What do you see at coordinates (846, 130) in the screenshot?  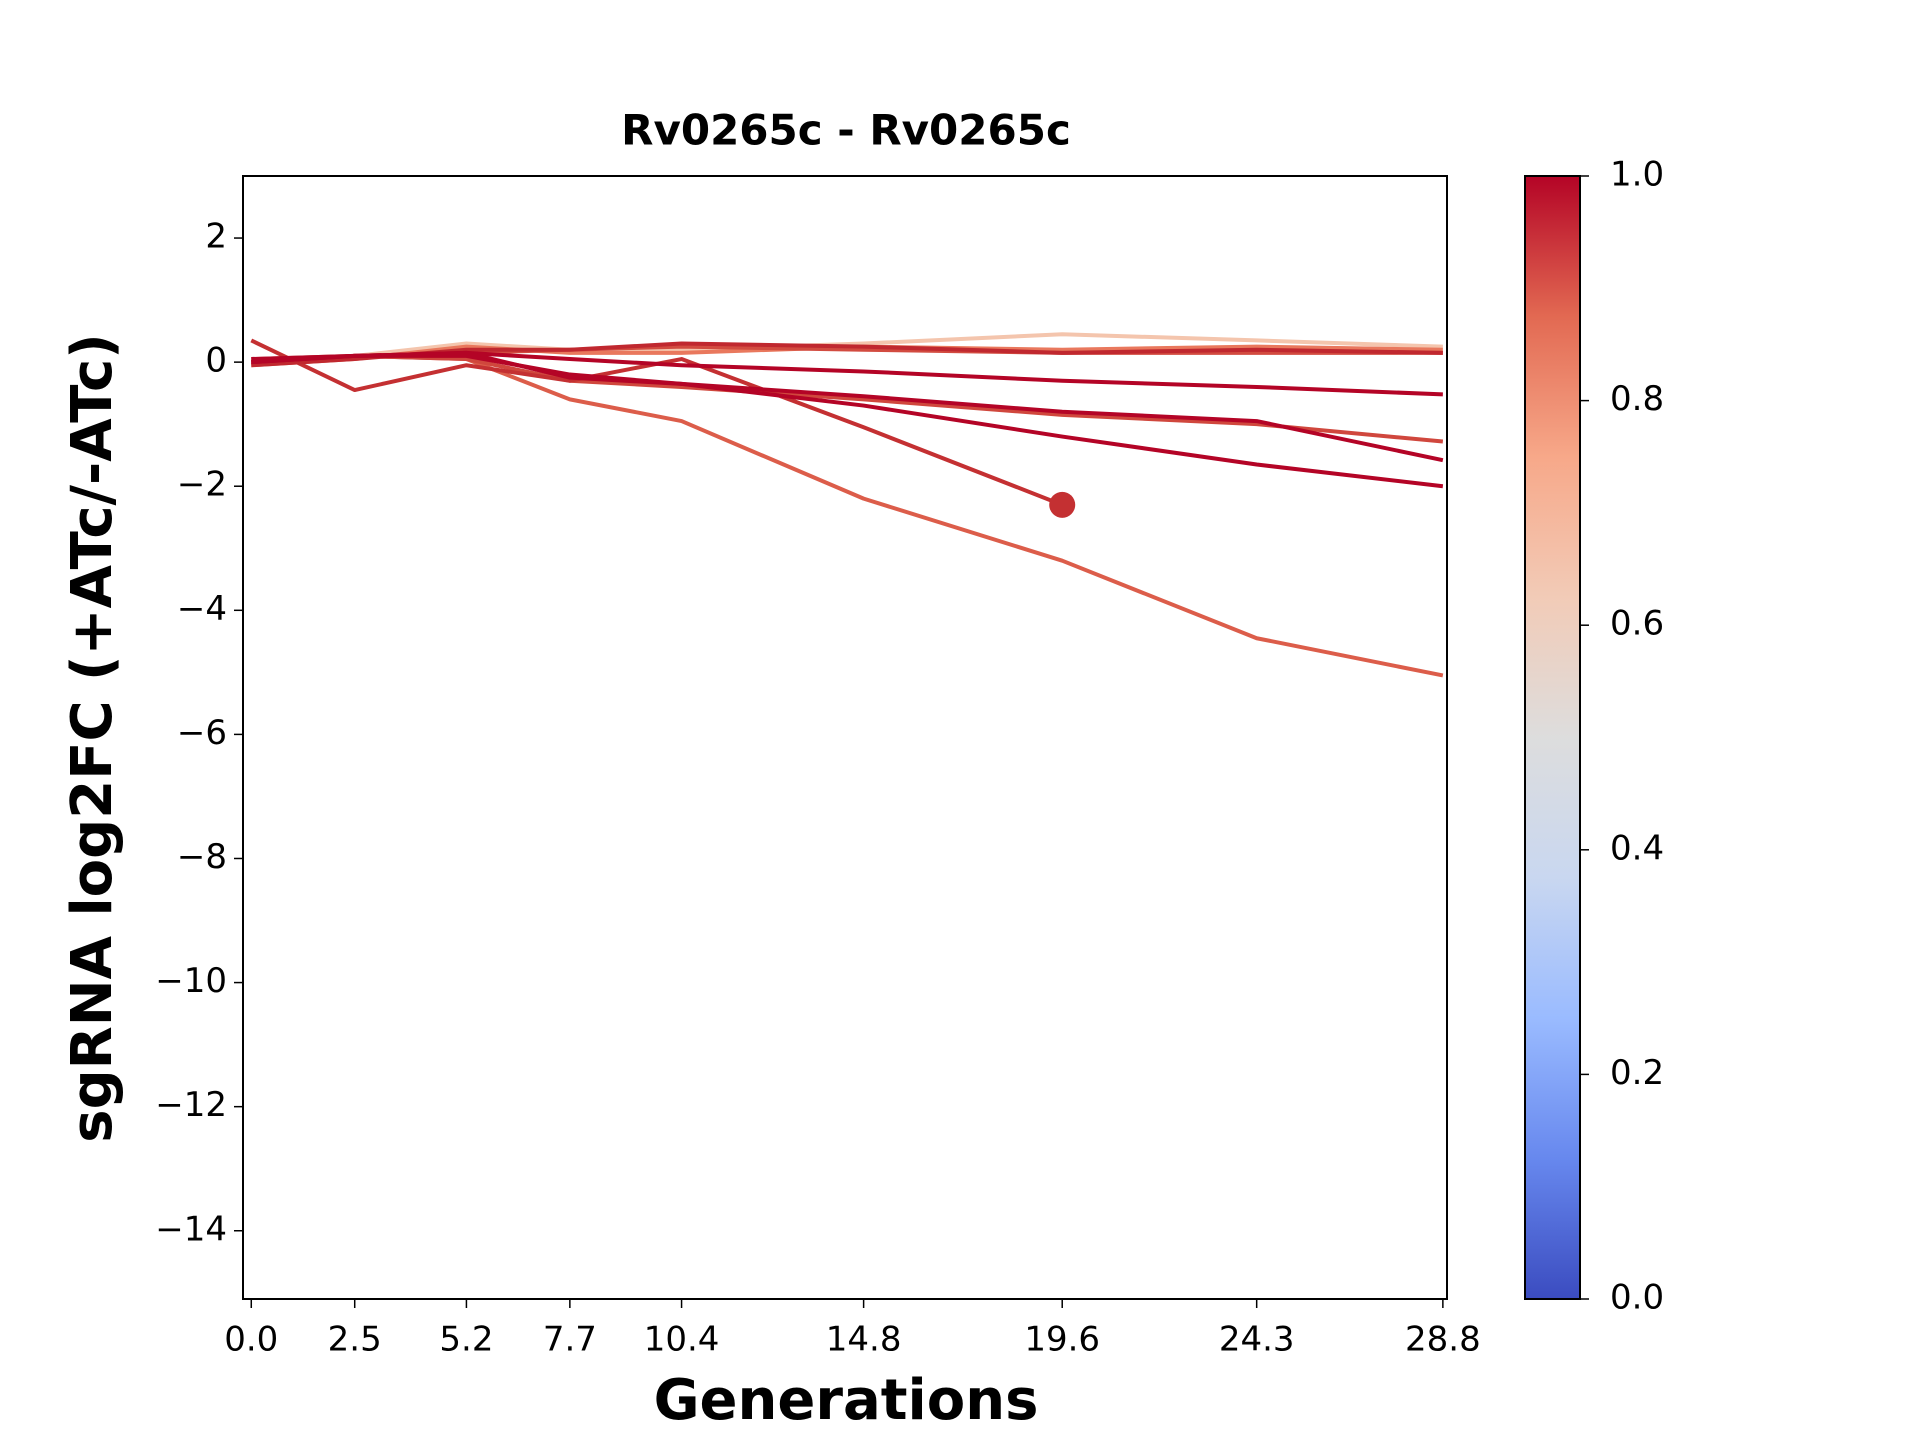 I see `chart-title: Rv0265c - Rv0265c` at bounding box center [846, 130].